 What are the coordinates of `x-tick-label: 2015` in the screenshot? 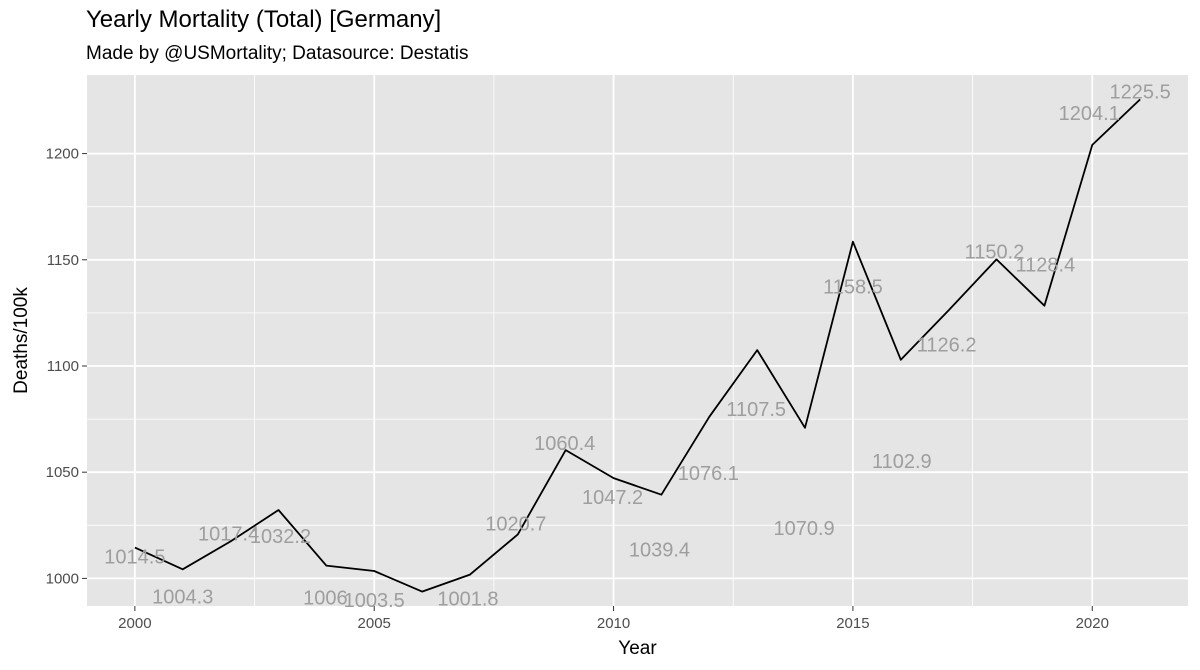 It's located at (852, 623).